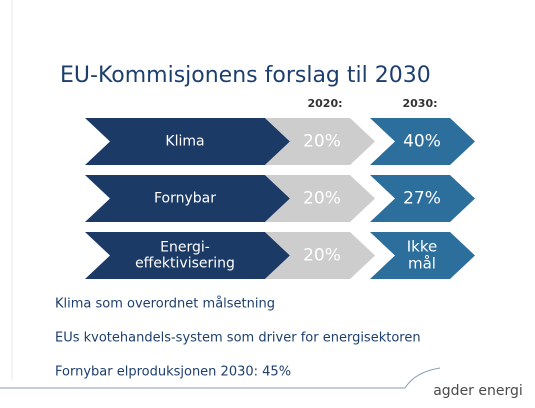  I want to click on row-label: Klima, so click(184, 142).